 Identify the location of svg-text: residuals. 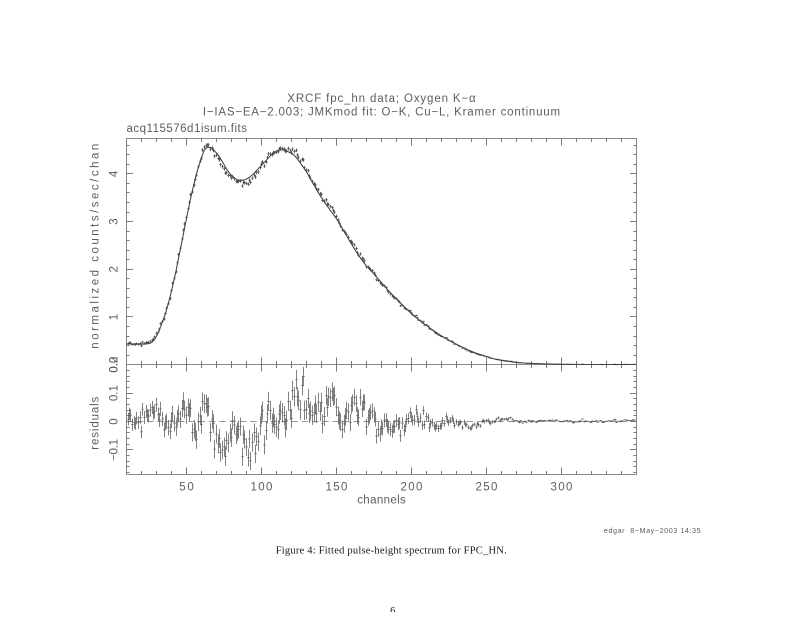
(96, 422).